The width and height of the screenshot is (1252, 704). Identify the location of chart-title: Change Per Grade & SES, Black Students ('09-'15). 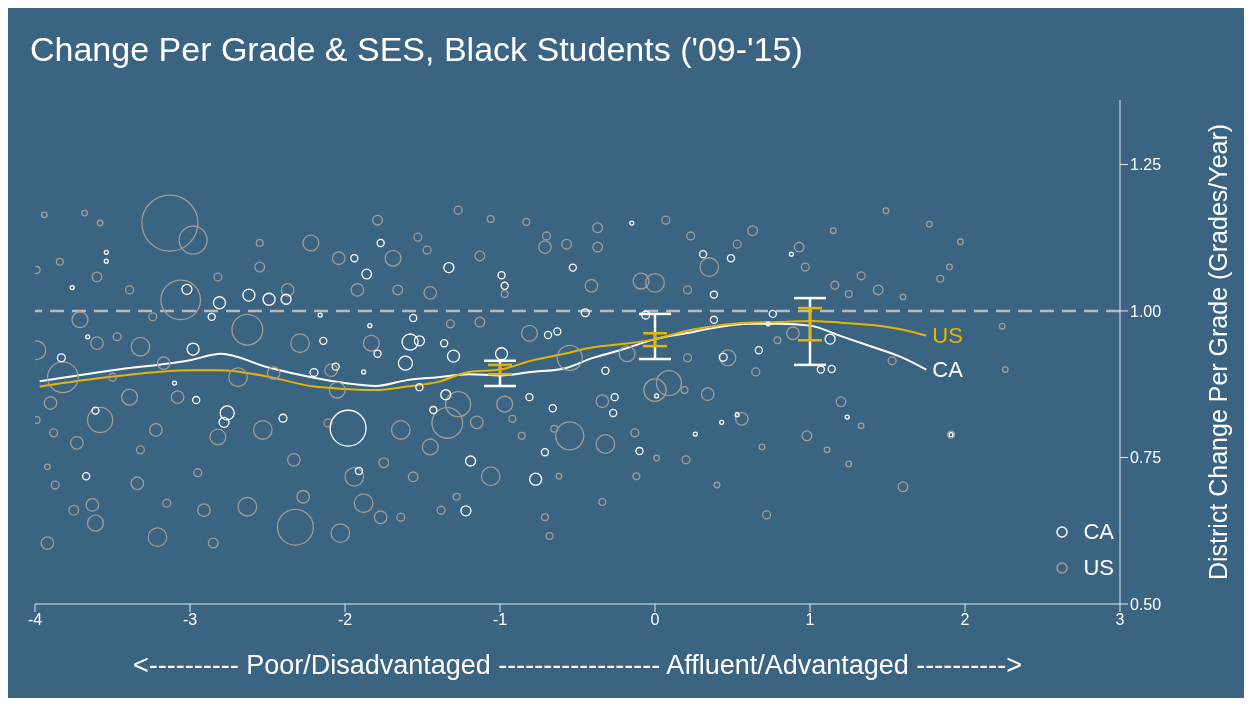
(416, 49).